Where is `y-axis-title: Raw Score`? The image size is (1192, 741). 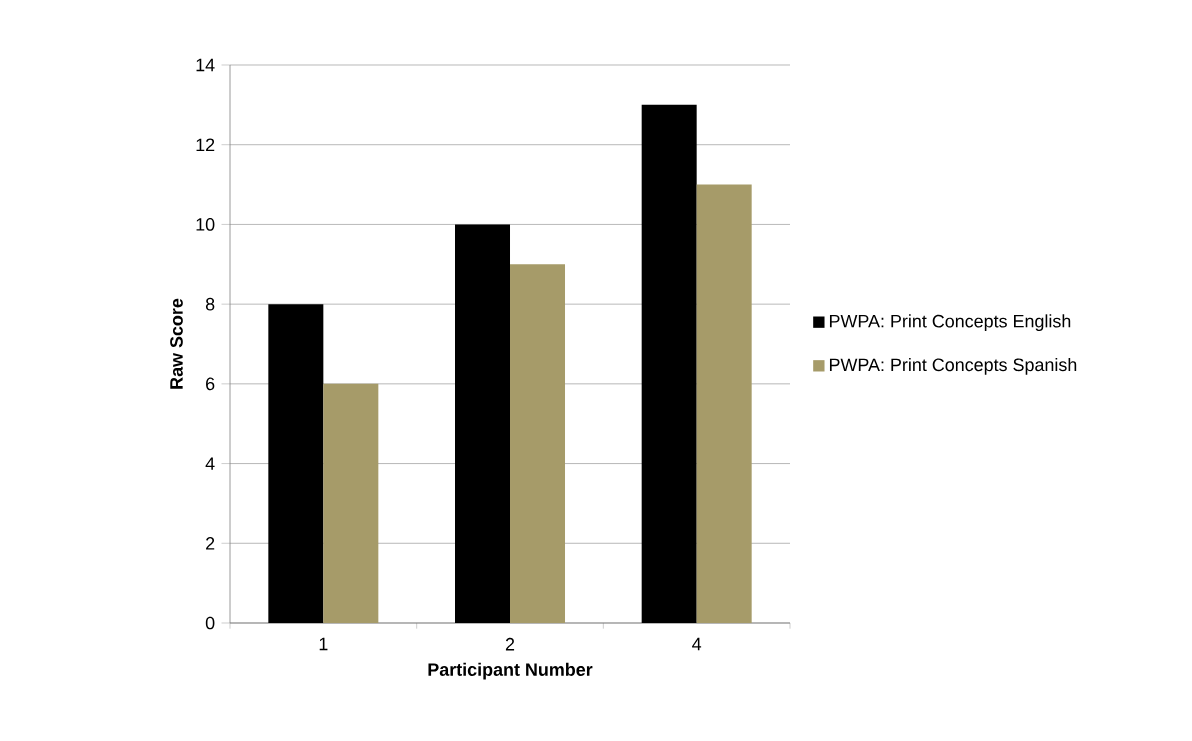
y-axis-title: Raw Score is located at coordinates (176, 343).